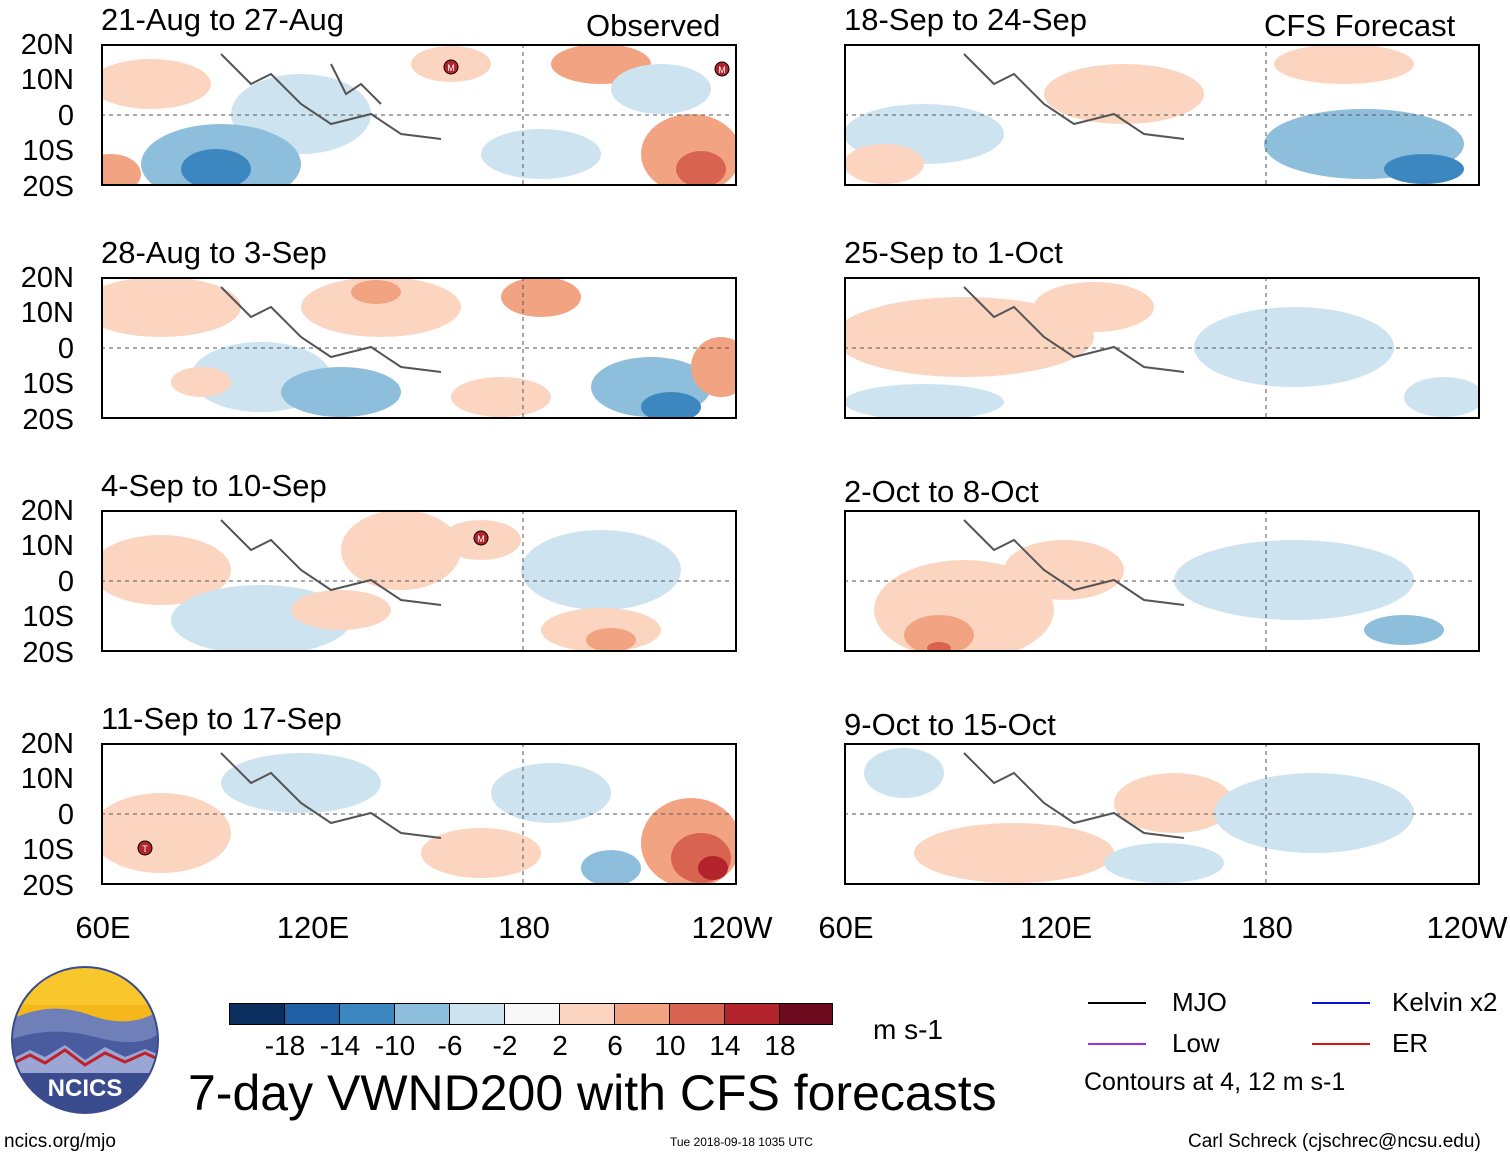 The image size is (1510, 1158). What do you see at coordinates (223, 19) in the screenshot?
I see `panel-title: 21-Aug to 27-Aug` at bounding box center [223, 19].